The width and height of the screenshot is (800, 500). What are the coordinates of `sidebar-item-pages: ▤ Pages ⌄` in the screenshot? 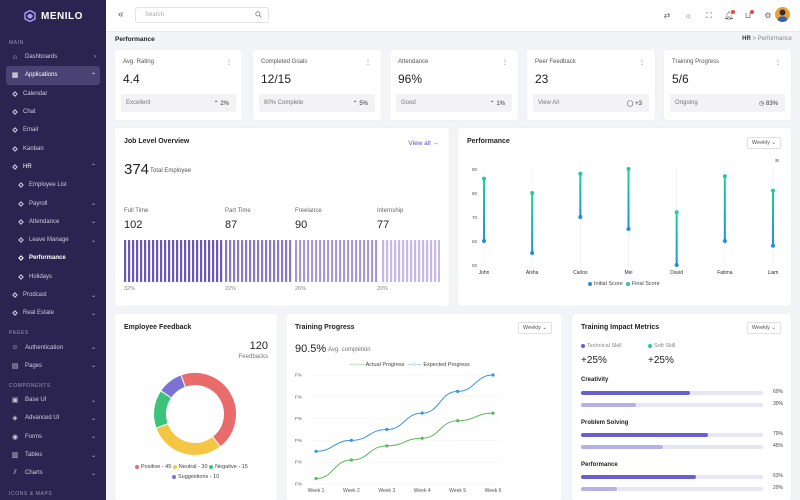 It's located at (53, 366).